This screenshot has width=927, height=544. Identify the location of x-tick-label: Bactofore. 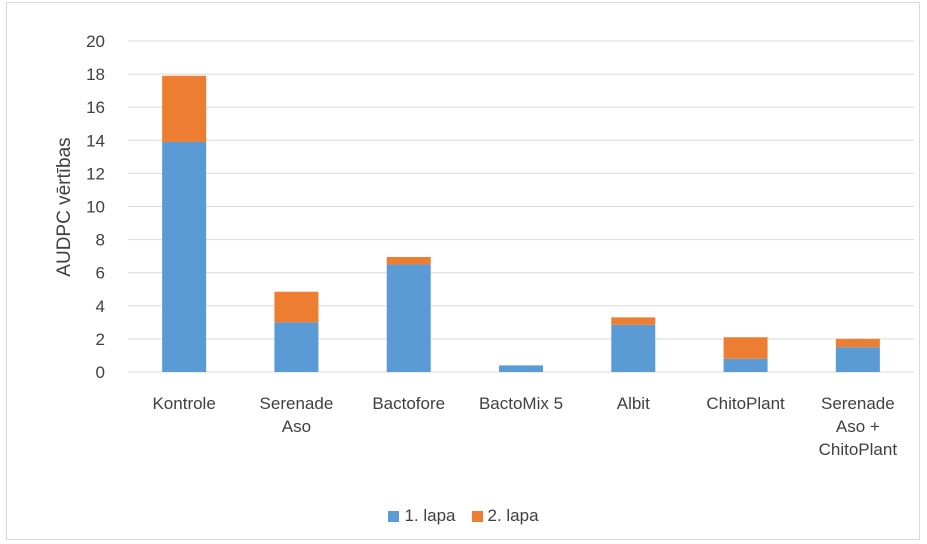
(408, 403).